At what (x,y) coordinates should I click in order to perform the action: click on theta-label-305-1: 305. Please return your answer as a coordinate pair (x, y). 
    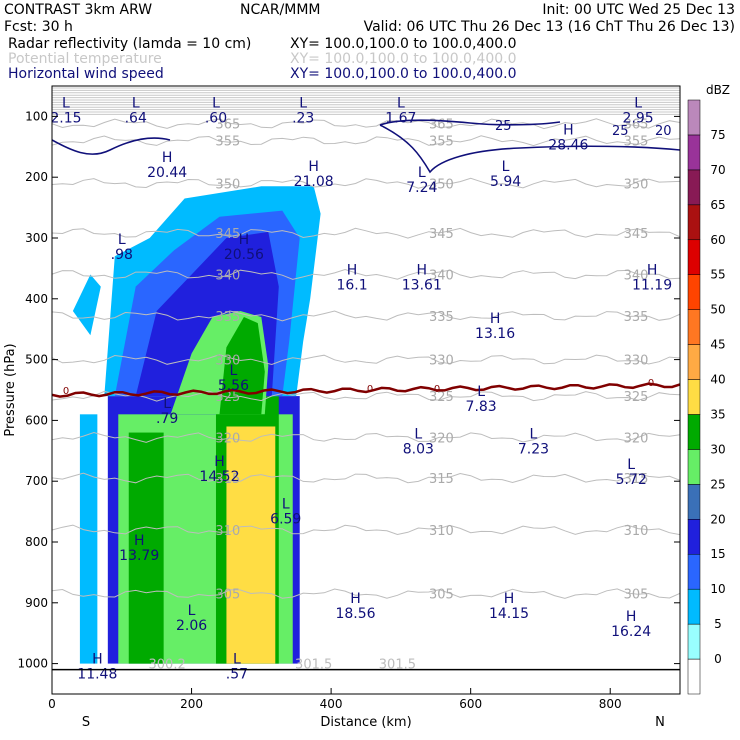
    Looking at the image, I should click on (441, 595).